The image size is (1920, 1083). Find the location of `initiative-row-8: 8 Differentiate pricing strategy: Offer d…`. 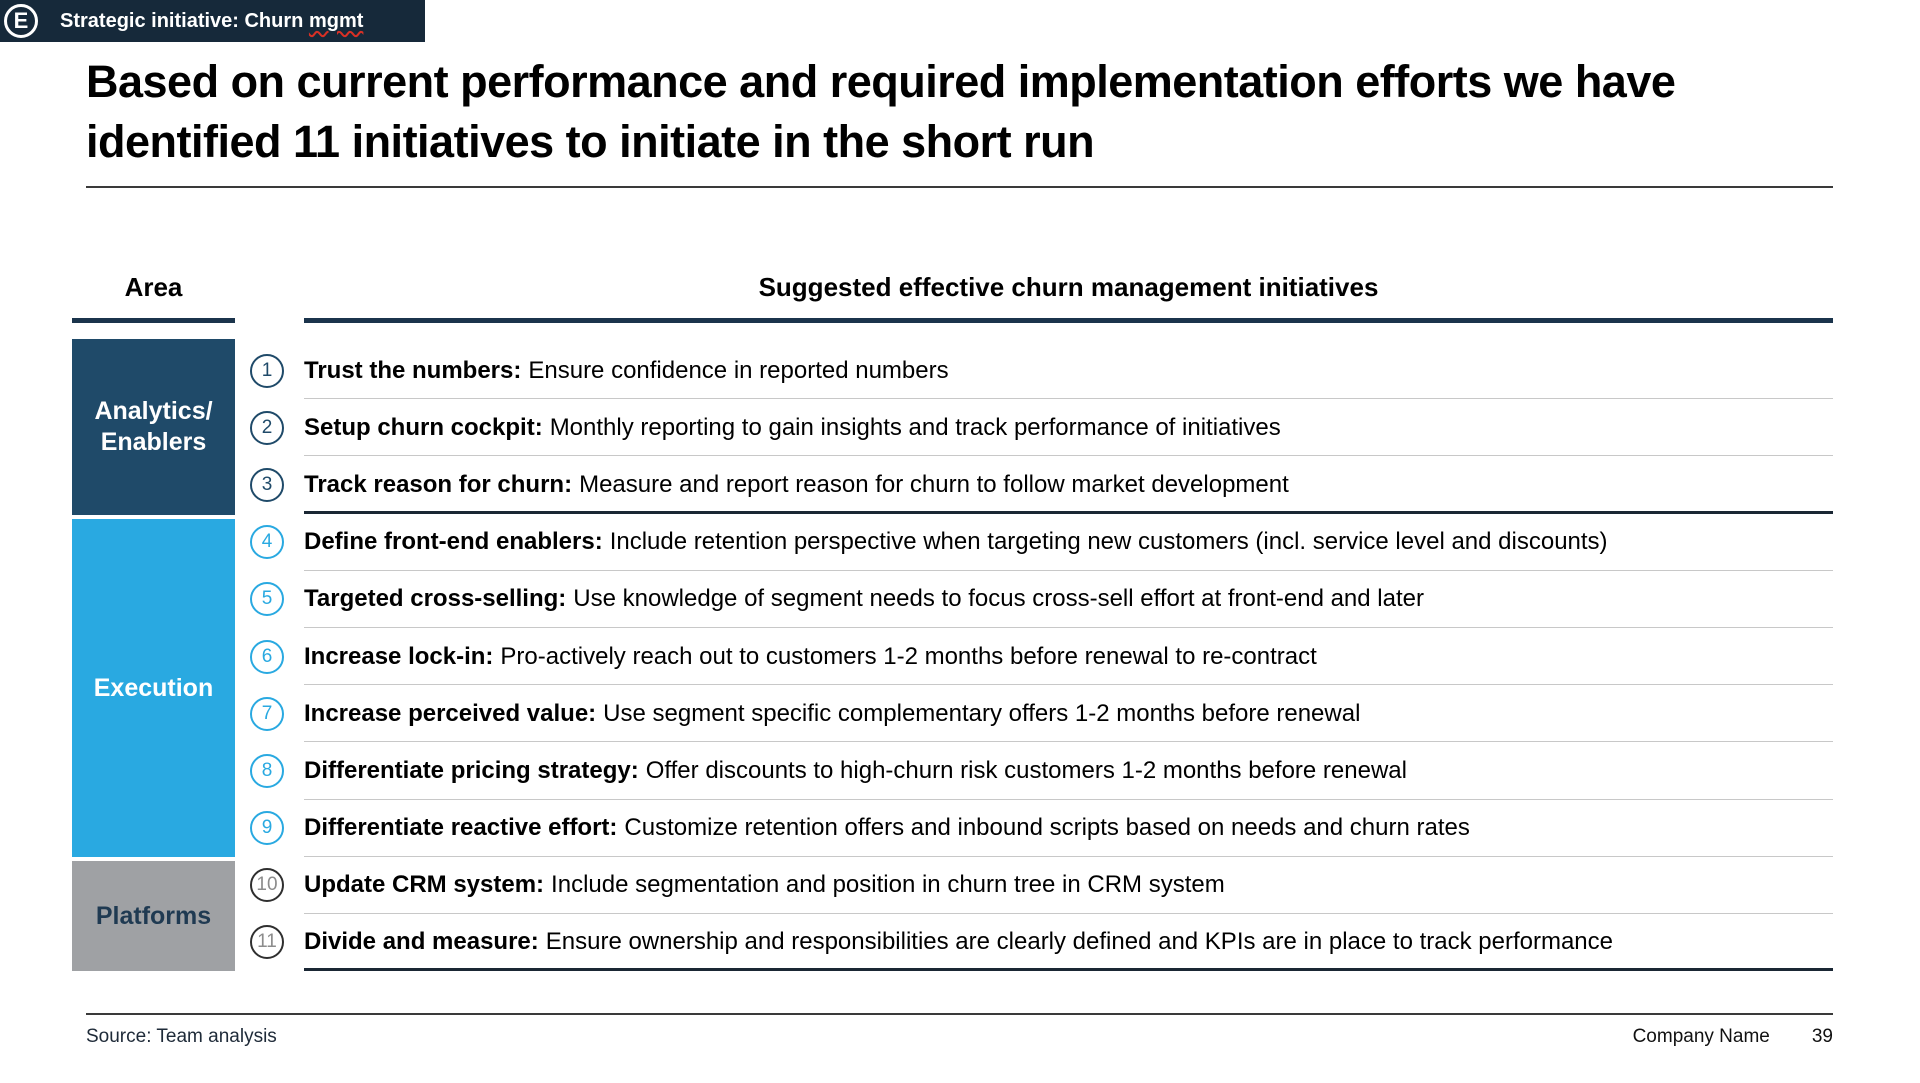

initiative-row-8: 8 Differentiate pricing strategy: Offer d… is located at coordinates (1040, 771).